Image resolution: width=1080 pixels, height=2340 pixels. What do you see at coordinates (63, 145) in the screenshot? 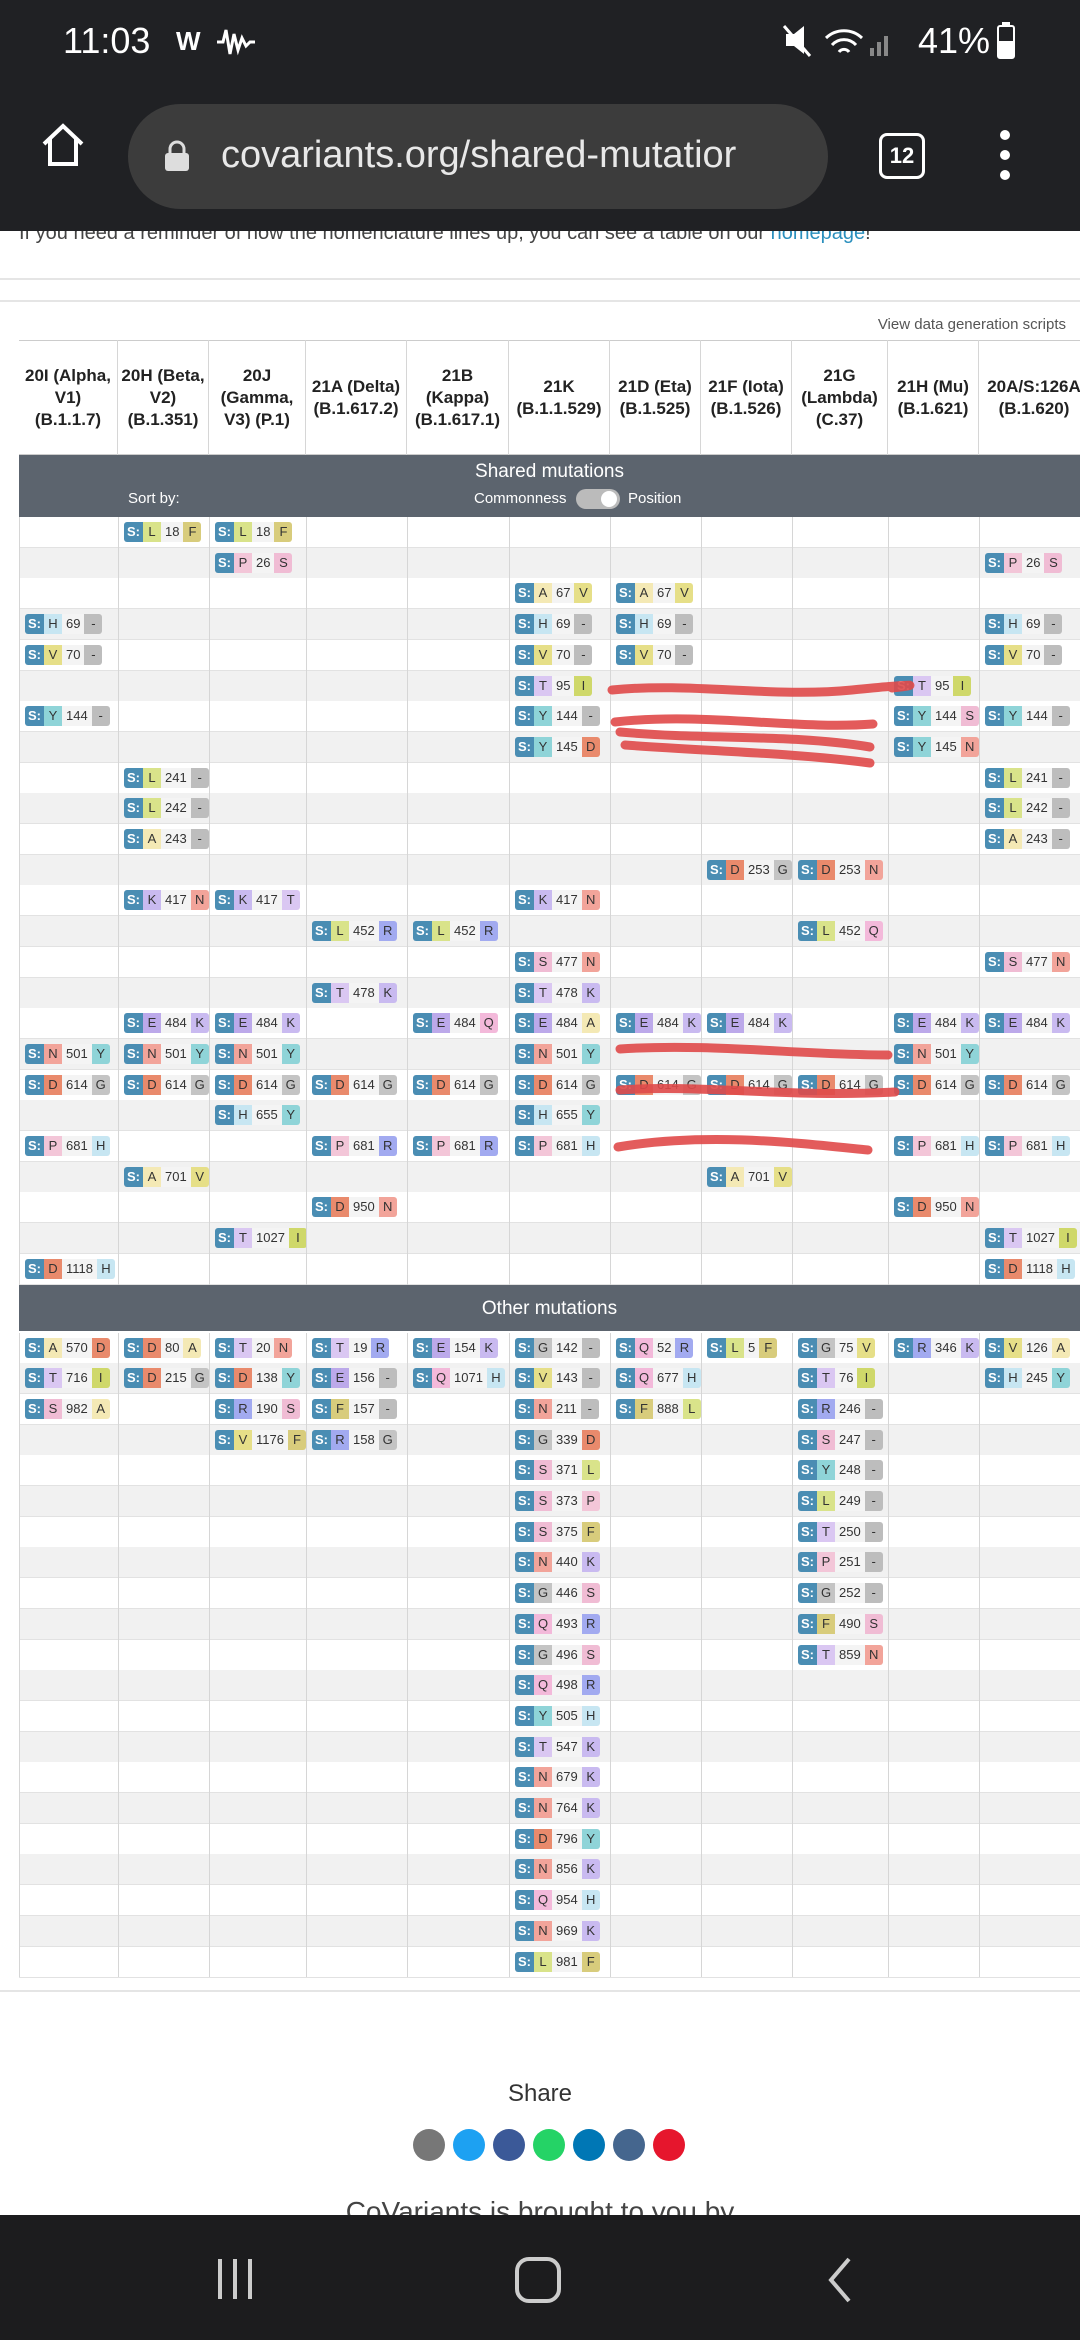
I see `home-button` at bounding box center [63, 145].